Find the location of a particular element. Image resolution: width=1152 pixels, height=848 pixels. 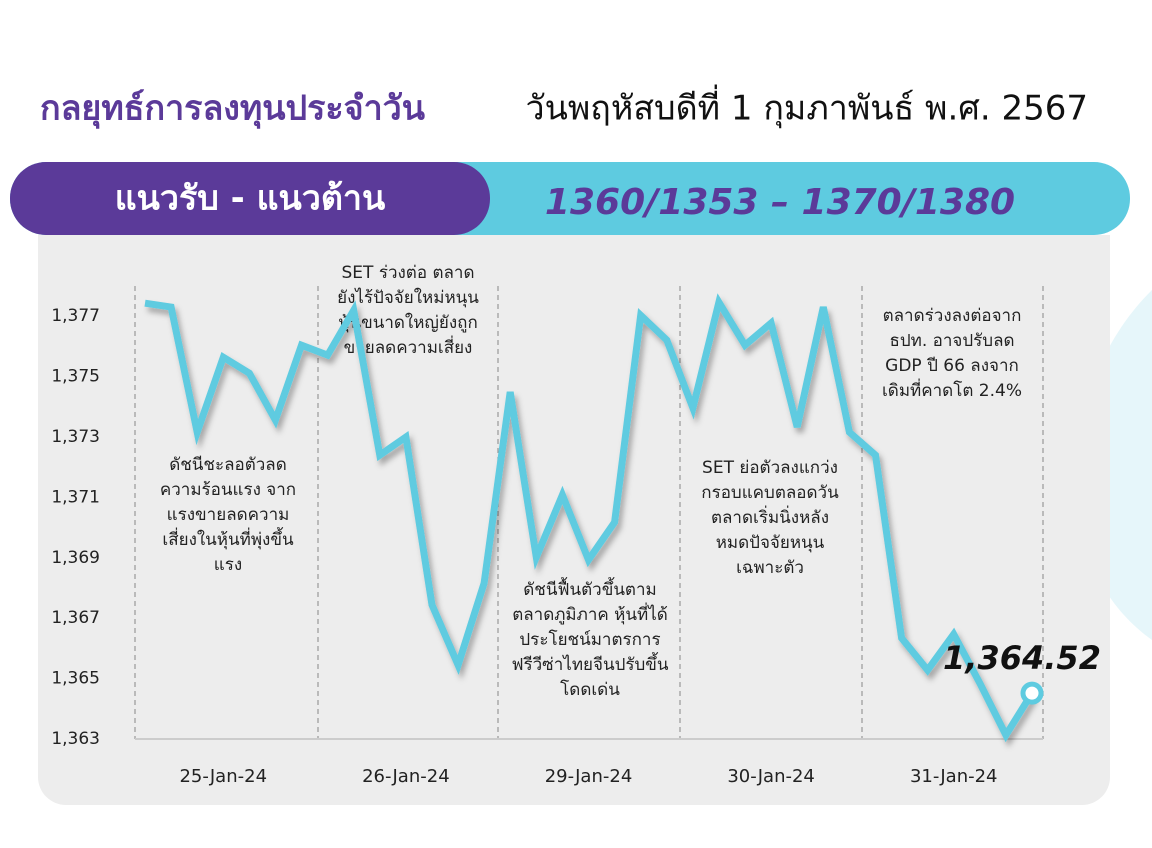

x-tick-label: 25-Jan-24 is located at coordinates (223, 776).